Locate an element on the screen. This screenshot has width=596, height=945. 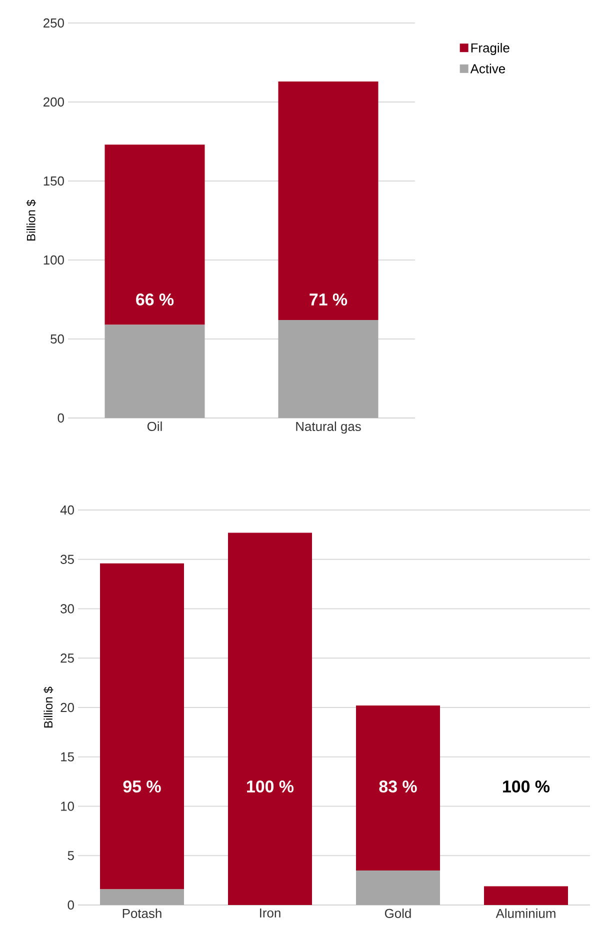
legend-label: Fragile is located at coordinates (490, 49).